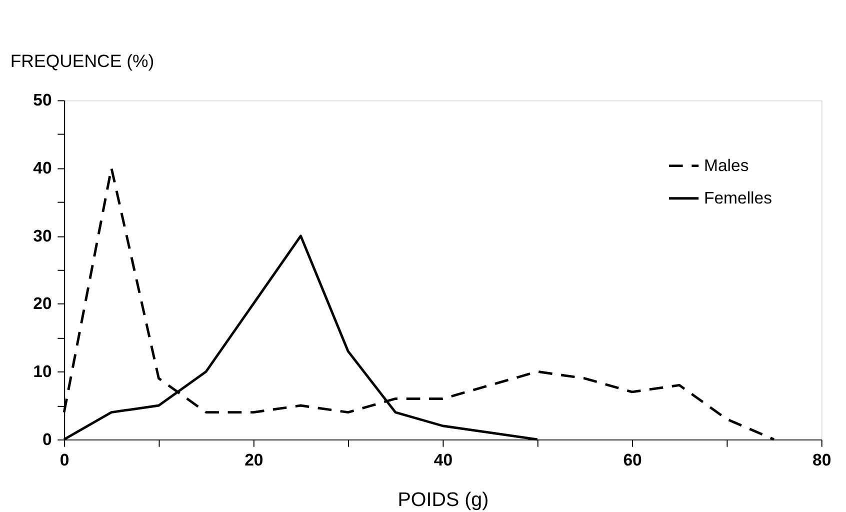  I want to click on x-tick-label: 80, so click(822, 460).